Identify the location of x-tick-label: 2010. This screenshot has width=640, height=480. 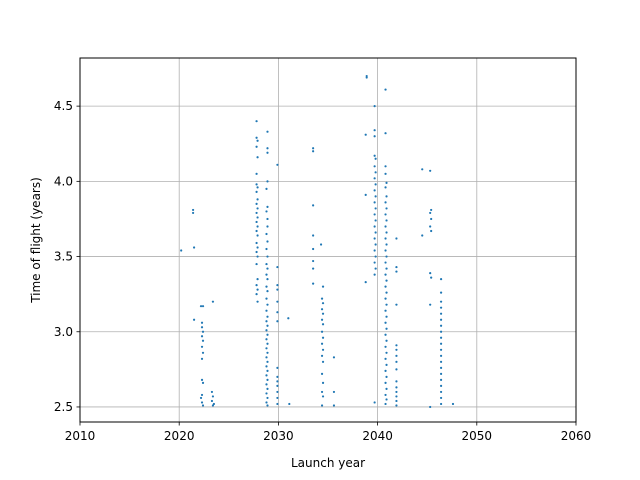
(80, 436).